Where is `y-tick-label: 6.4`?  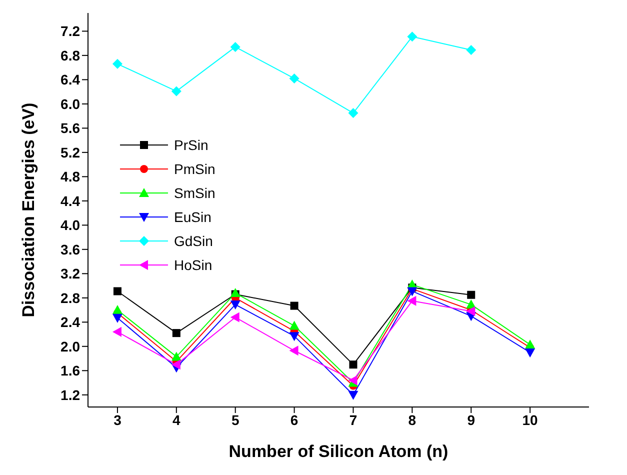
y-tick-label: 6.4 is located at coordinates (70, 80).